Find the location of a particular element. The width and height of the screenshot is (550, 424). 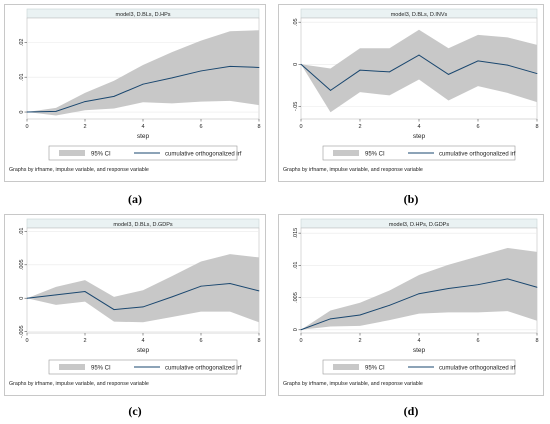

y-tick-label: -.005 is located at coordinates (22, 331).